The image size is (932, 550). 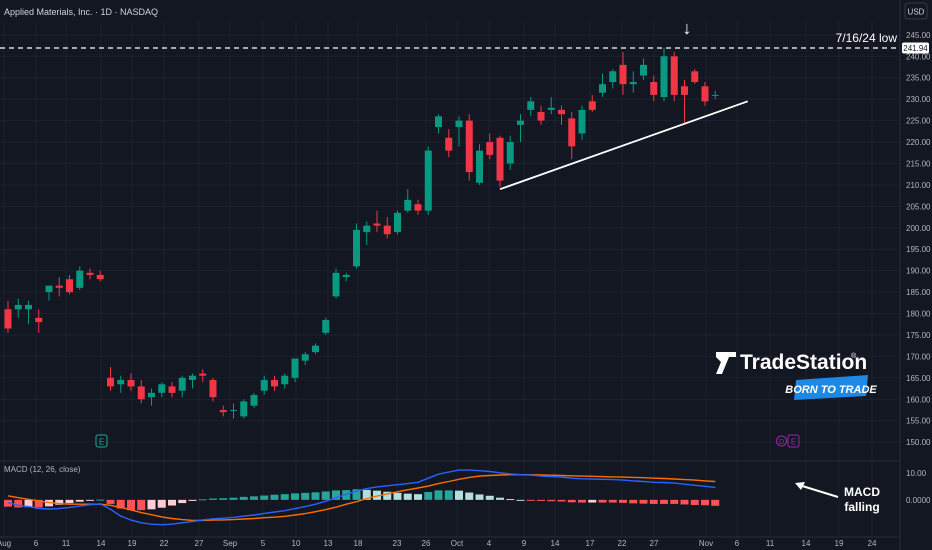 I want to click on tradestation-logo: TradeStation ® BORN TO TRADE, so click(x=796, y=375).